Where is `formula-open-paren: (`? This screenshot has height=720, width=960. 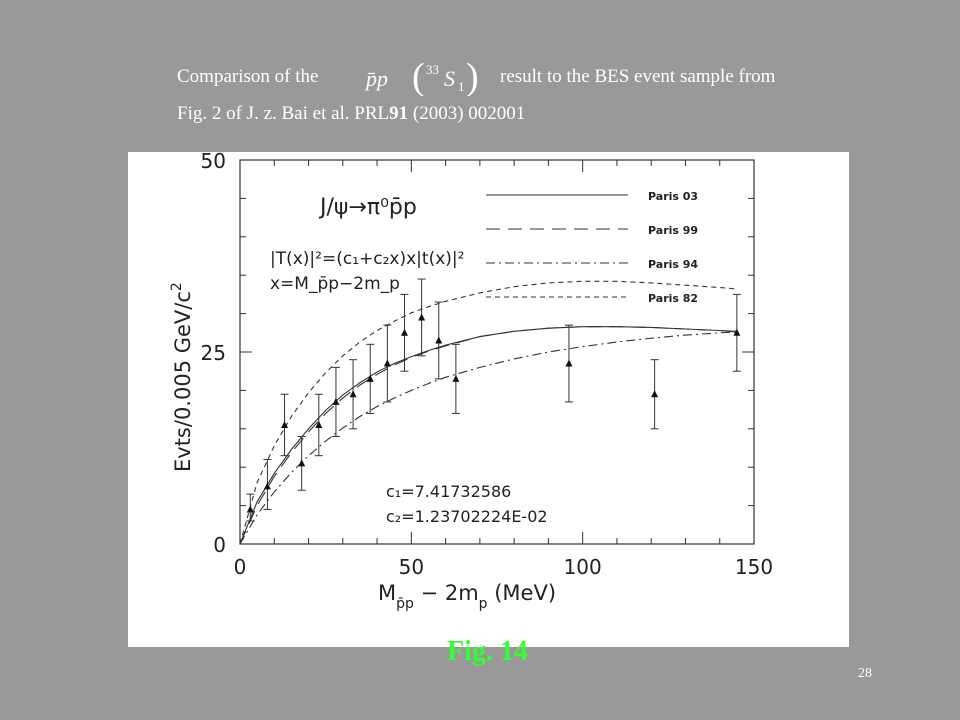
formula-open-paren: ( is located at coordinates (418, 76).